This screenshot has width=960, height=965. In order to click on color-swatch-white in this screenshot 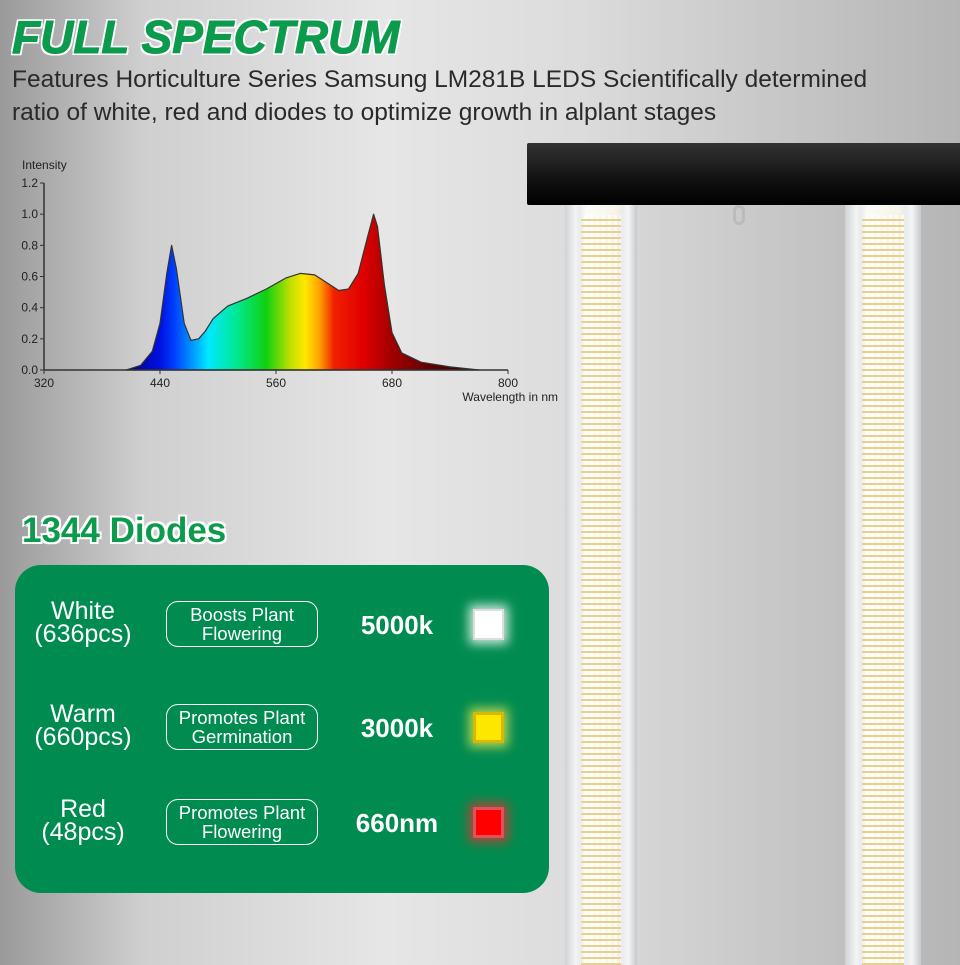, I will do `click(488, 624)`.